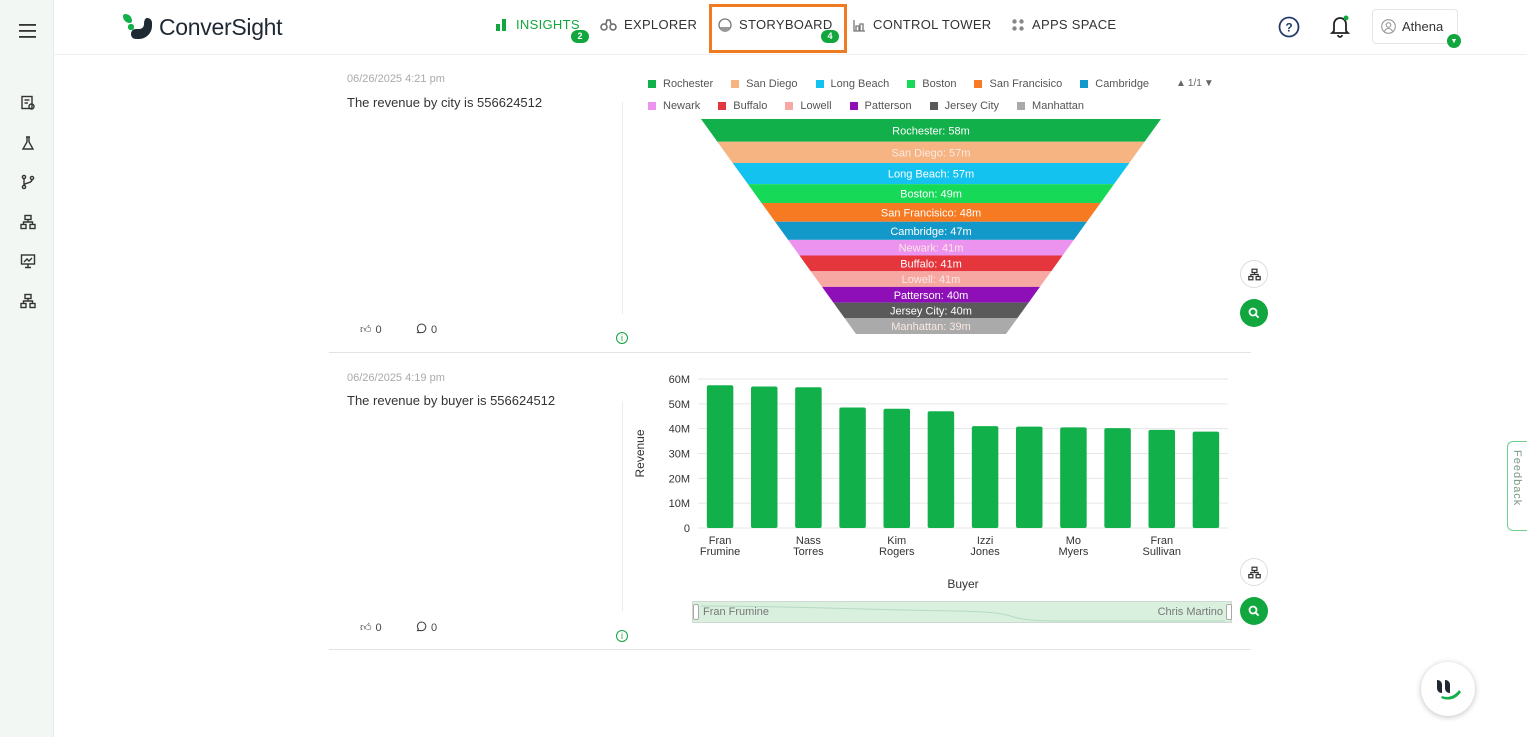 This screenshot has width=1527, height=737. I want to click on legend-item: Jersey City, so click(964, 106).